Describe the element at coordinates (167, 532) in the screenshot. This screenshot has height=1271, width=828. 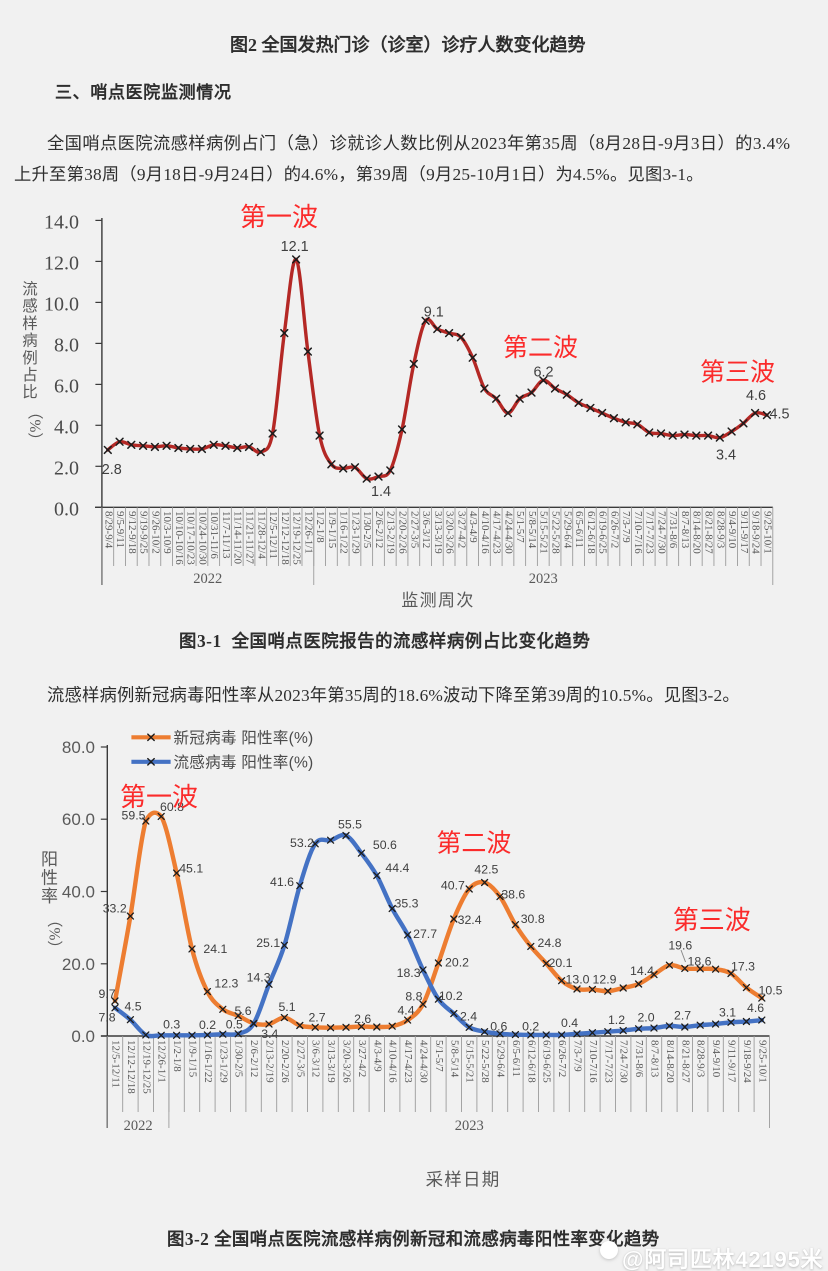
I see `svg-text: 10/3-10/9` at that location.